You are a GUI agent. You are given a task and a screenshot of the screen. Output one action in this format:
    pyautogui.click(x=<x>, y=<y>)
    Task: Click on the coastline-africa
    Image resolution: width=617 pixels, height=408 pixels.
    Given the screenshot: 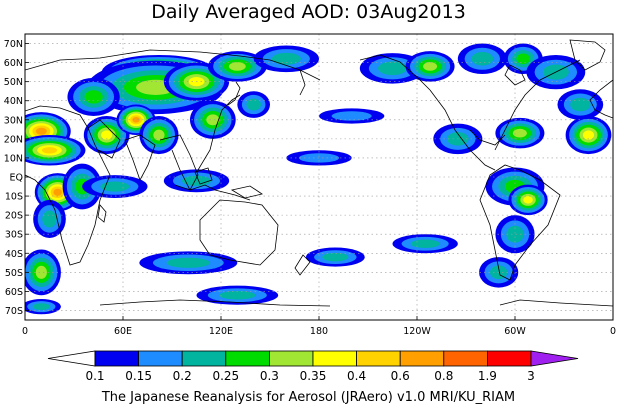 What is the action you would take?
    pyautogui.click(x=68, y=185)
    